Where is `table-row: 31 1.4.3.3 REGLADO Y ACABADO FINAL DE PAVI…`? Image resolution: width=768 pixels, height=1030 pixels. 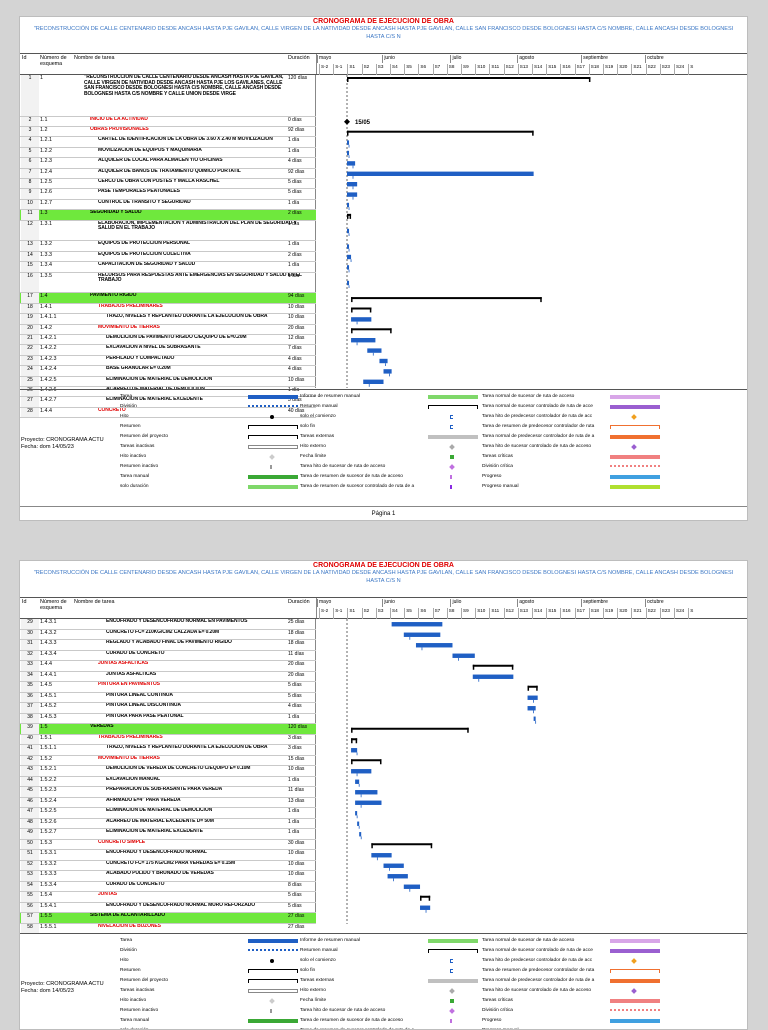 table-row: 31 1.4.3.3 REGLADO Y ACABADO FINAL DE PAVI… is located at coordinates (168, 645).